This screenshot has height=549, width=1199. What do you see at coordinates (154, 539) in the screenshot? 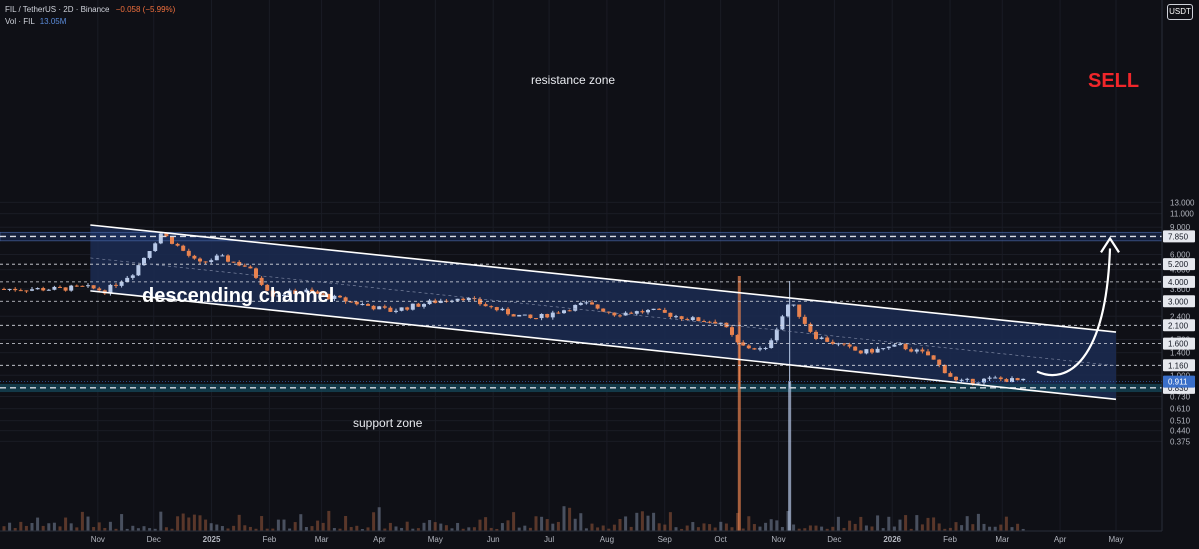
I see `time-tick-label: Dec` at bounding box center [154, 539].